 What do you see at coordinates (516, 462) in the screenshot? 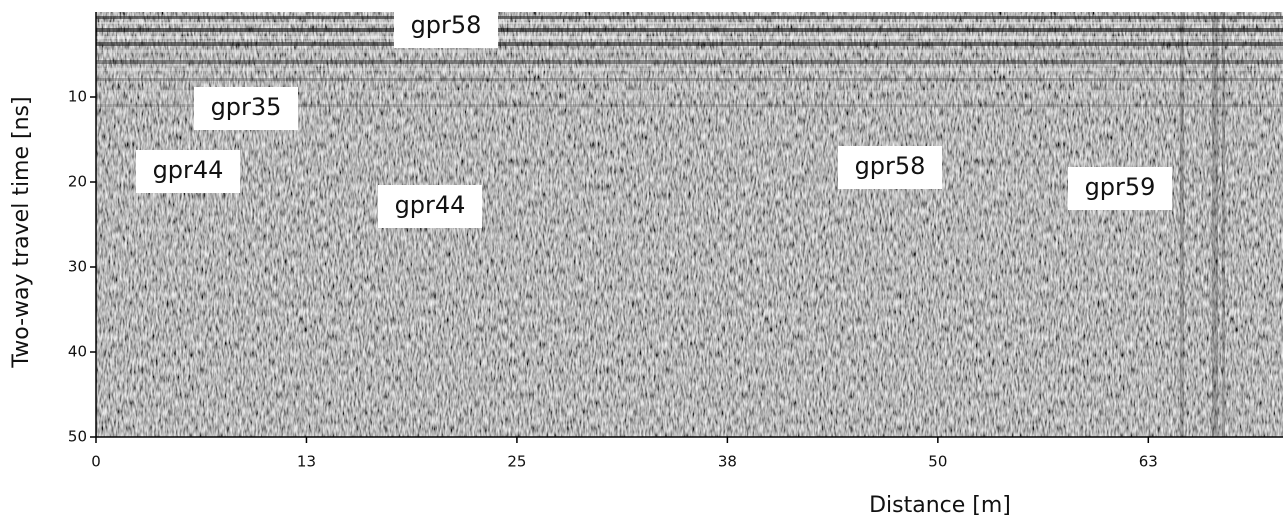
I see `x-tick-label: 25` at bounding box center [516, 462].